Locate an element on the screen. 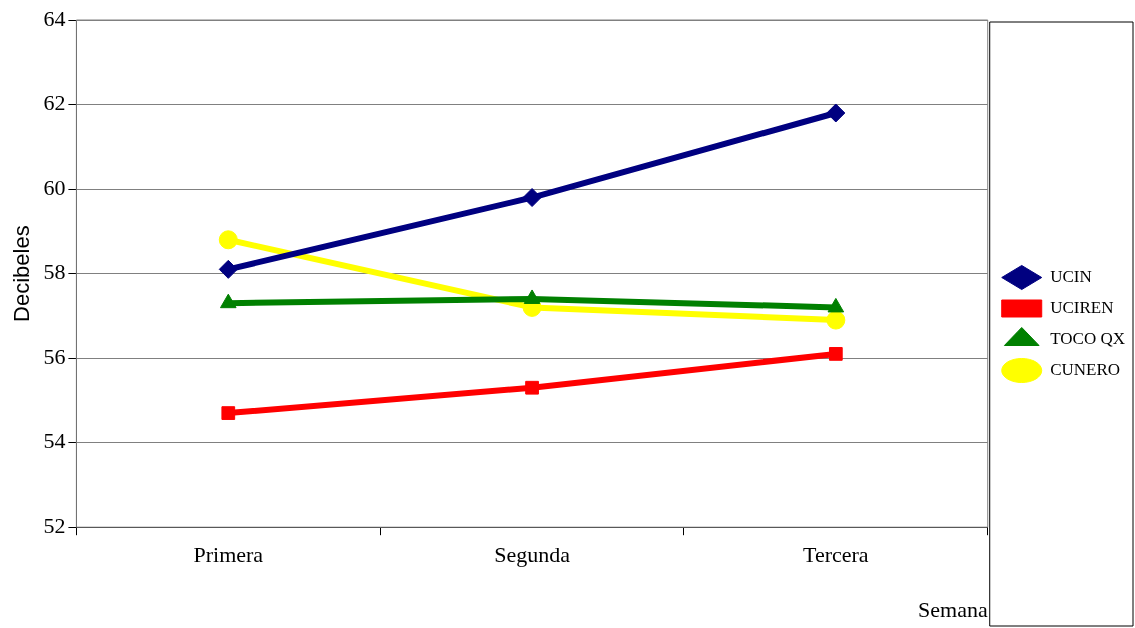 Image resolution: width=1135 pixels, height=628 pixels. y-tick-label: 52 is located at coordinates (54, 525).